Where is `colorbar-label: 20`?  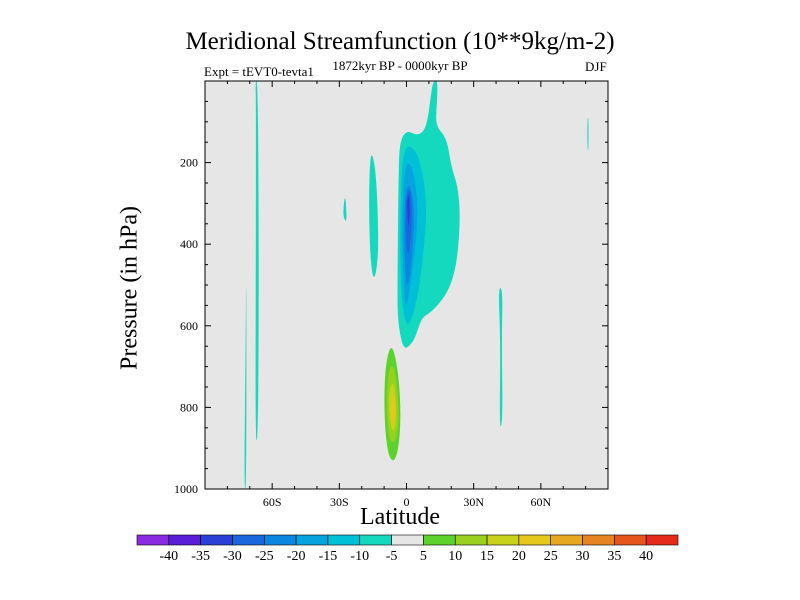
colorbar-label: 20 is located at coordinates (519, 556).